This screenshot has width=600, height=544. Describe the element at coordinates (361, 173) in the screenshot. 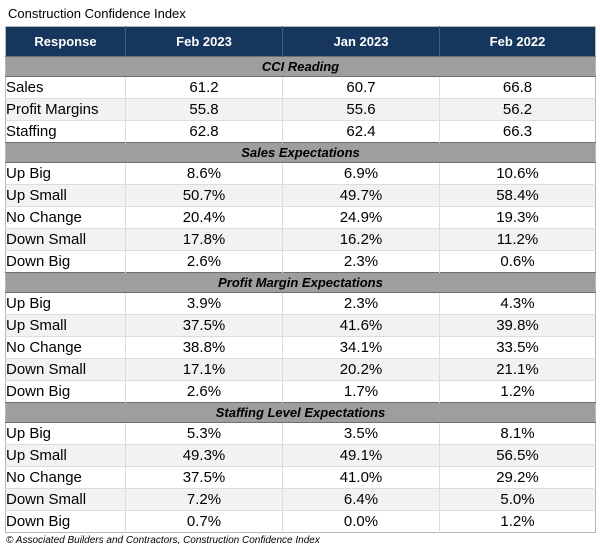

I see `cell-value: 6.9%` at that location.